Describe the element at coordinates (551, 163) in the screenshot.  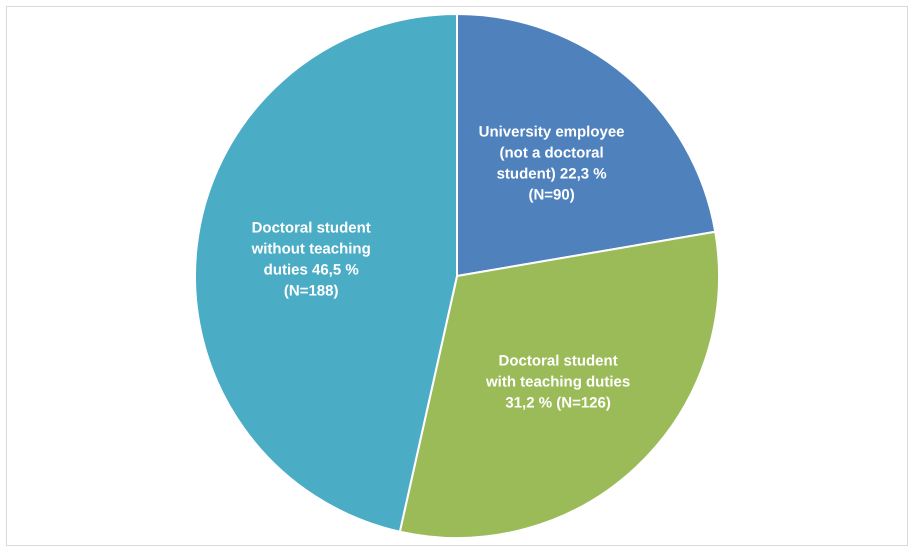
I see `slice-label: University employee (not a doctoral student) 22,3 % (N=90)` at that location.